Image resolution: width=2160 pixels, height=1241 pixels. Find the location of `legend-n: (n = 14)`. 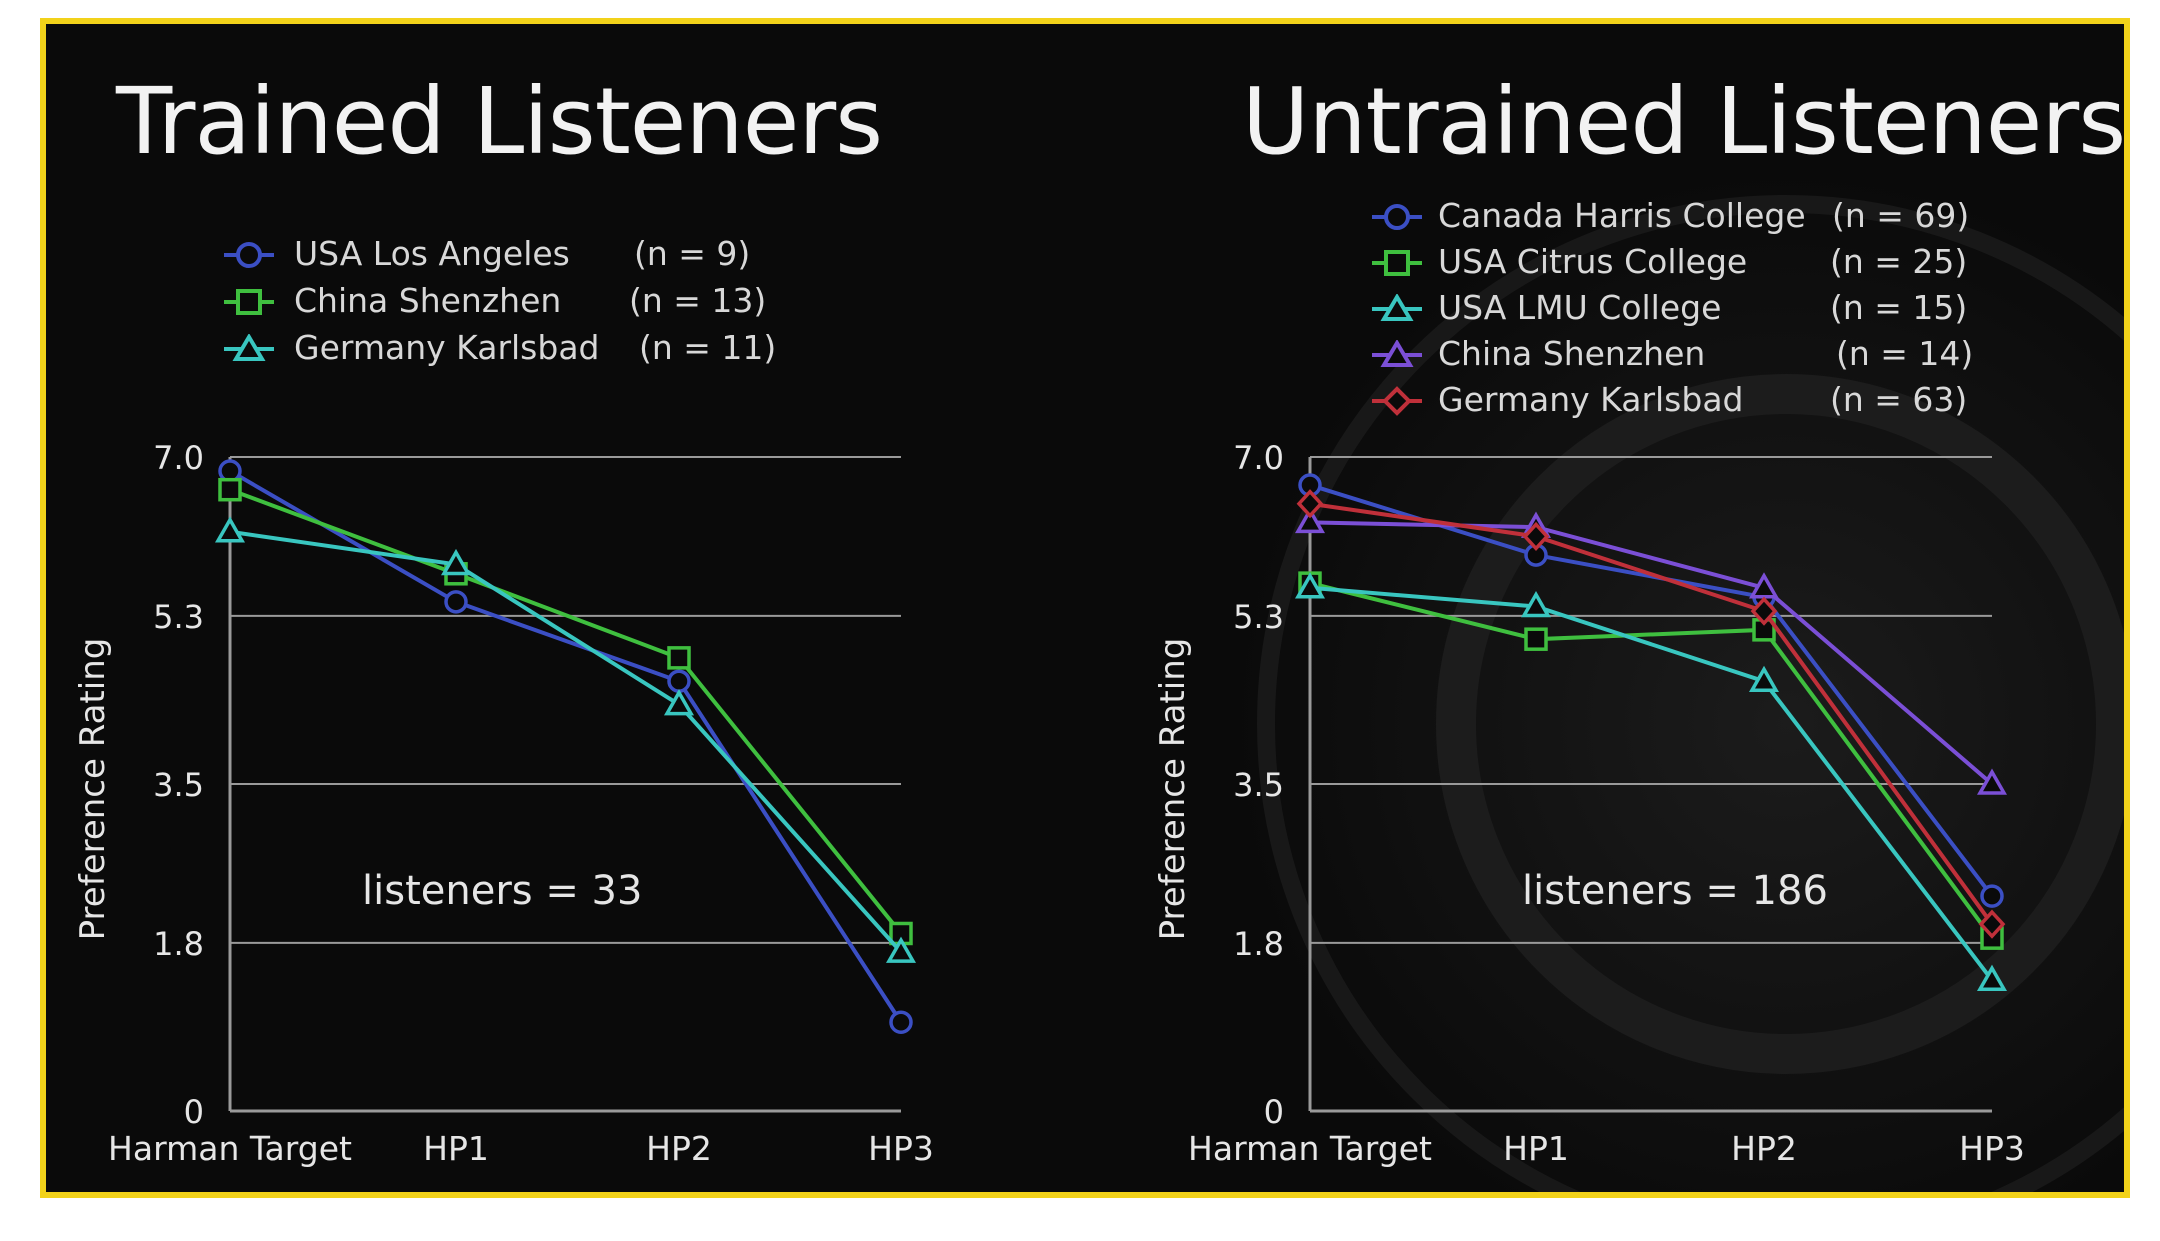

legend-n: (n = 14) is located at coordinates (1905, 353).